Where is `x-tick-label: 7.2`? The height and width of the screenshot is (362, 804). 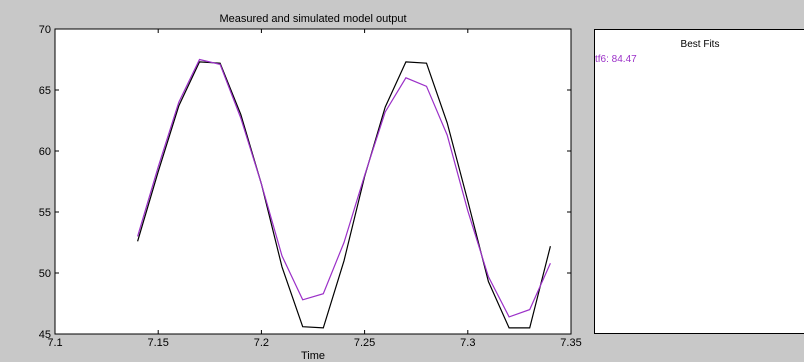 x-tick-label: 7.2 is located at coordinates (261, 343).